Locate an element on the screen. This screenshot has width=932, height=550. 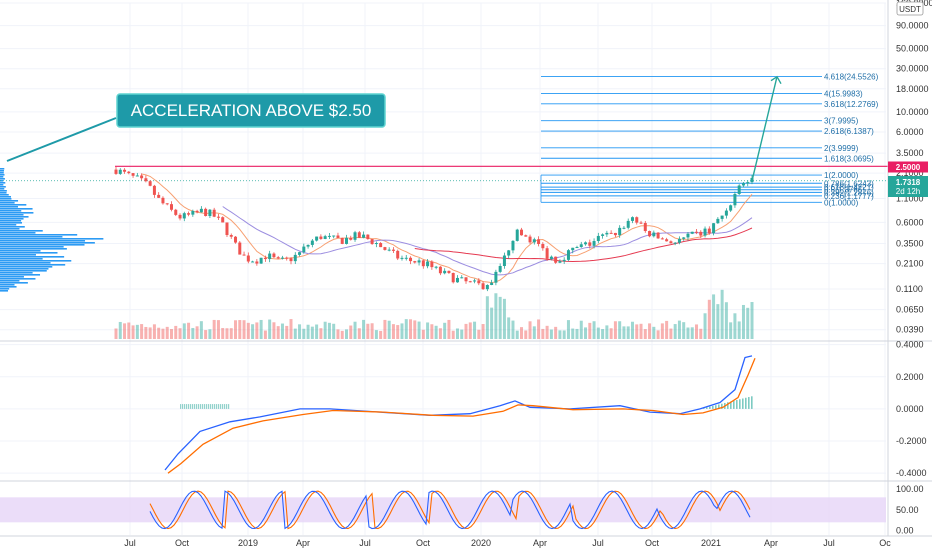
acceleration-callout: ACCELERATION ABOVE $2.50 is located at coordinates (196, 127).